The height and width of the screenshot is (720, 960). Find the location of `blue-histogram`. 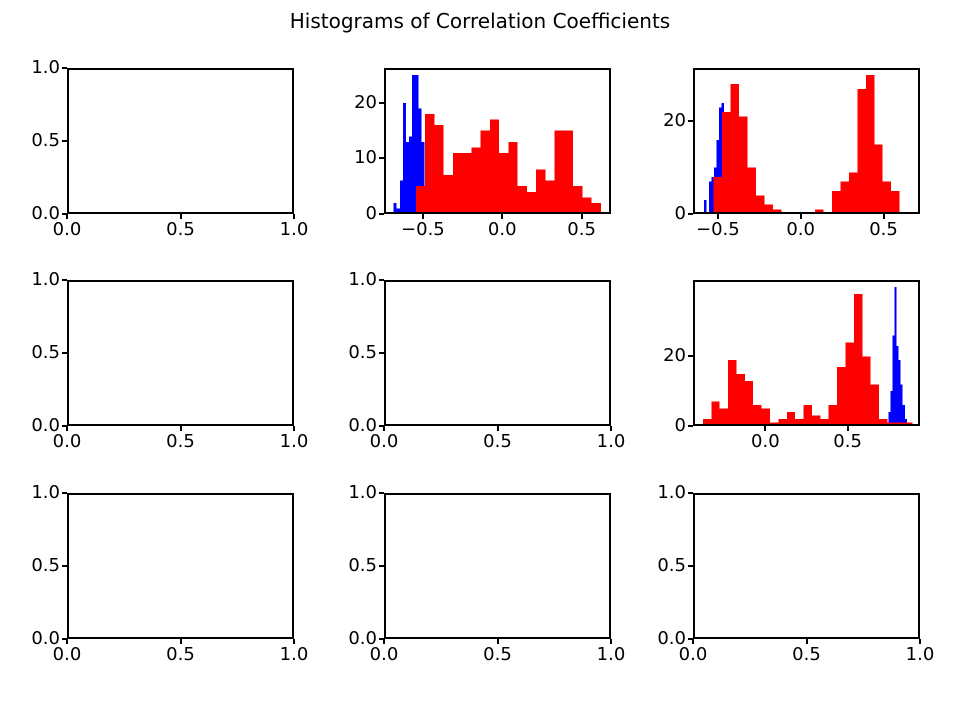

blue-histogram is located at coordinates (409, 144).